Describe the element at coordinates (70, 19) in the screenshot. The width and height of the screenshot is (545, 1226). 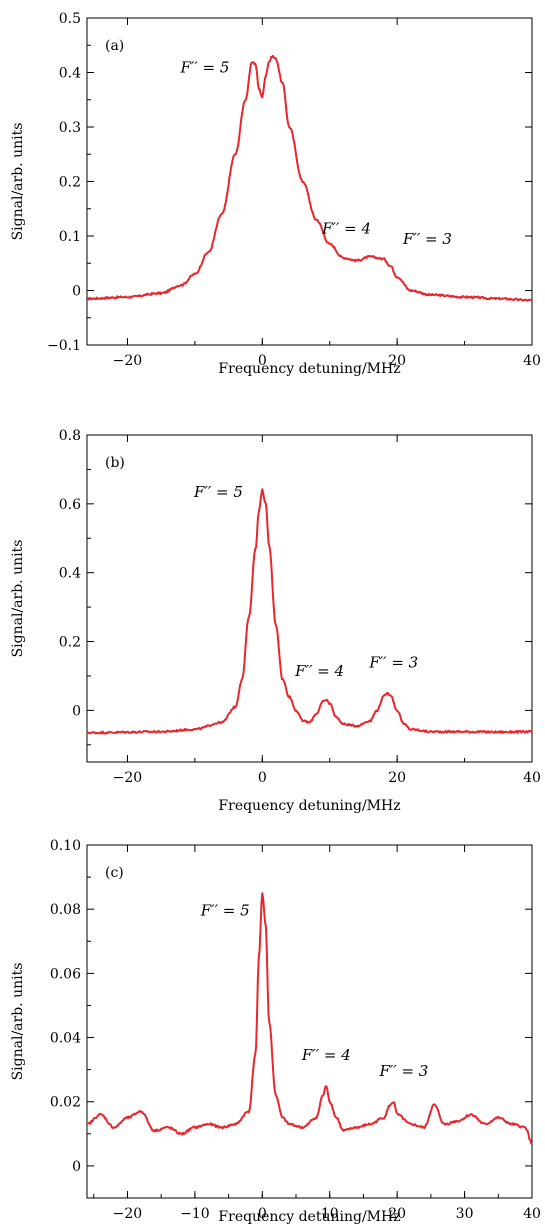
I see `y-tick-label: 0.5` at that location.